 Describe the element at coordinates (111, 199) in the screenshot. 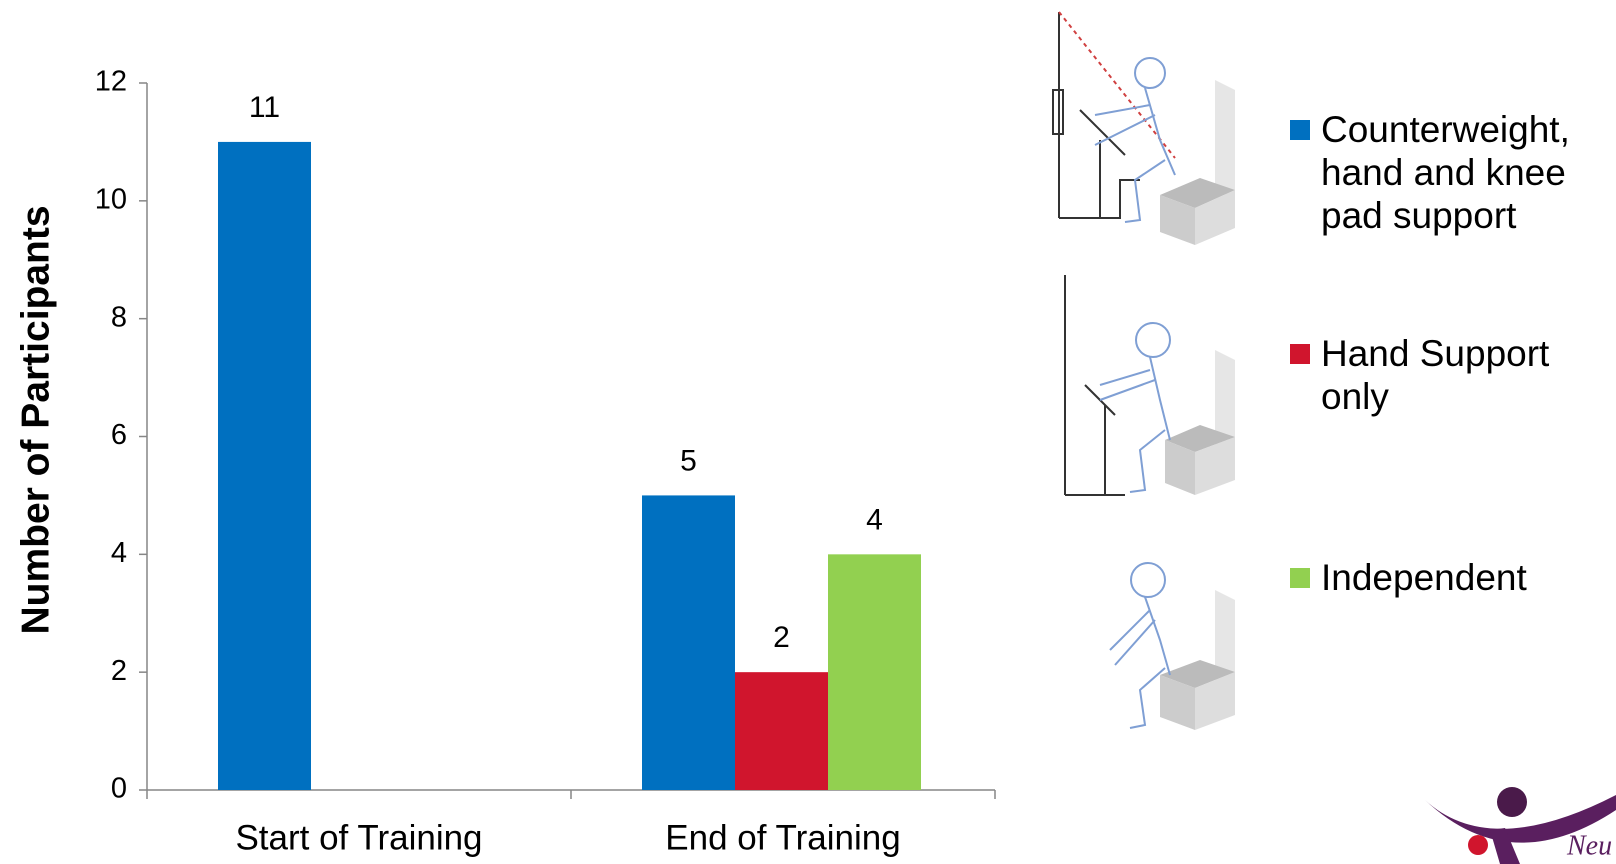

I see `y-tick-label: 10` at that location.